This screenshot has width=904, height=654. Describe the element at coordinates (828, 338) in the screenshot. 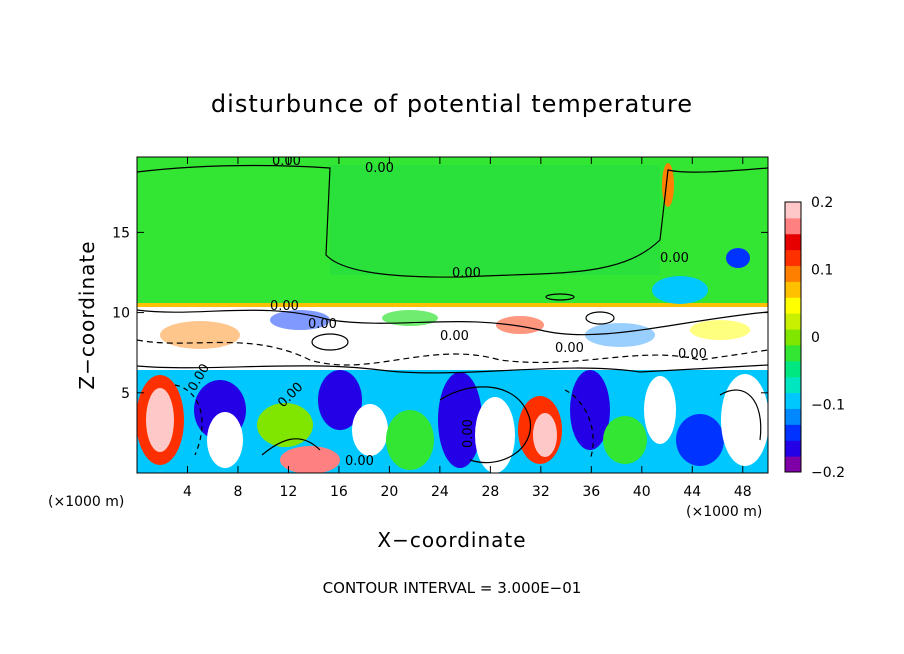

I see `colorbar-tick-labels: 0.2 0.1 0 −0.1 −0.2` at that location.